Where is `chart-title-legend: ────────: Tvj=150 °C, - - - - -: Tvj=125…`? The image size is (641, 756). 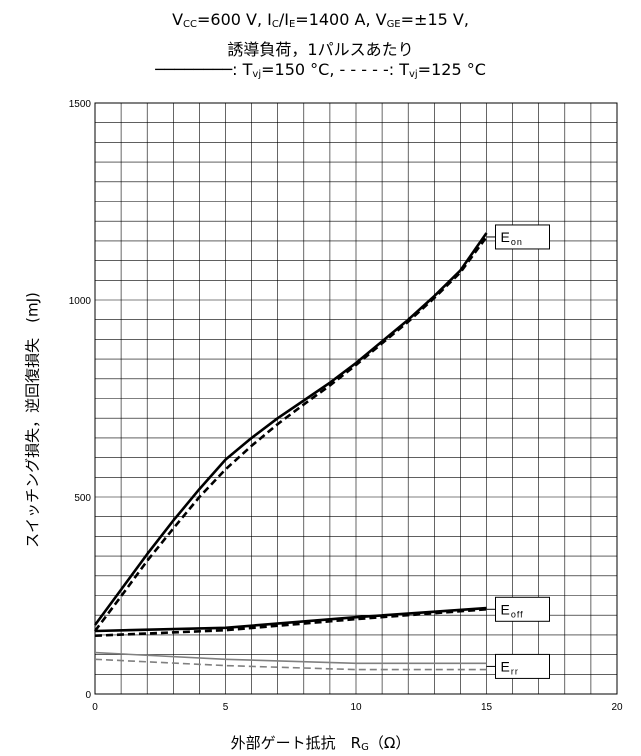
chart-title-legend: ────────: Tvj=150 °C, - - - - -: Tvj=125… is located at coordinates (320, 70).